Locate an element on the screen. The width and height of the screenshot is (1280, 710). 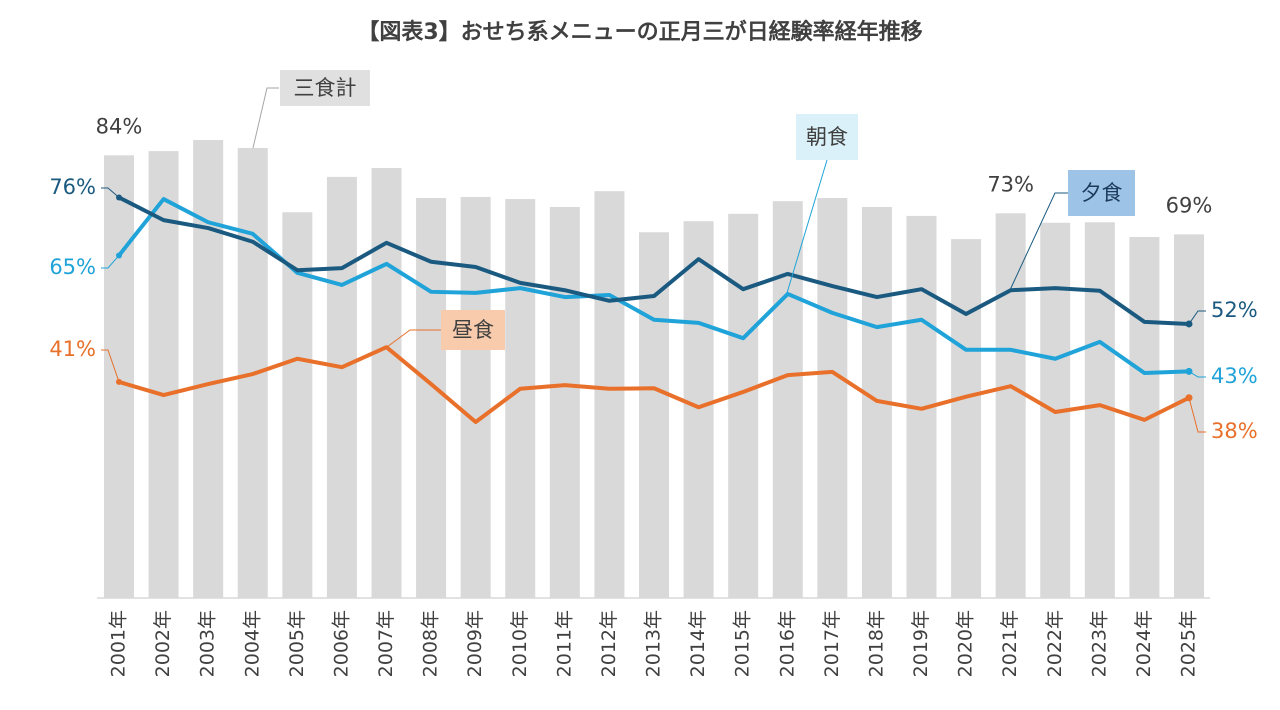
x-tick-label: 2008年 is located at coordinates (431, 643).